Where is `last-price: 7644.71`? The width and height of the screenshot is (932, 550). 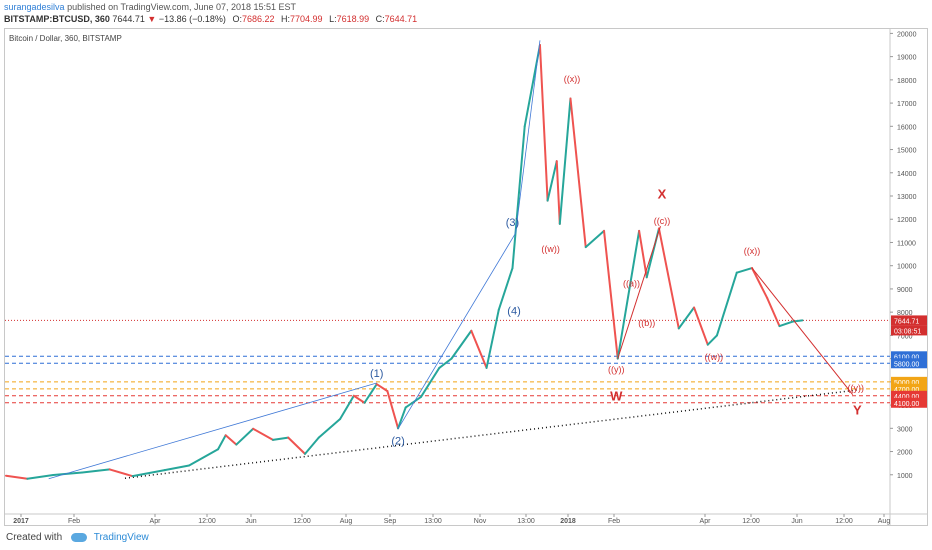 last-price: 7644.71 is located at coordinates (128, 19).